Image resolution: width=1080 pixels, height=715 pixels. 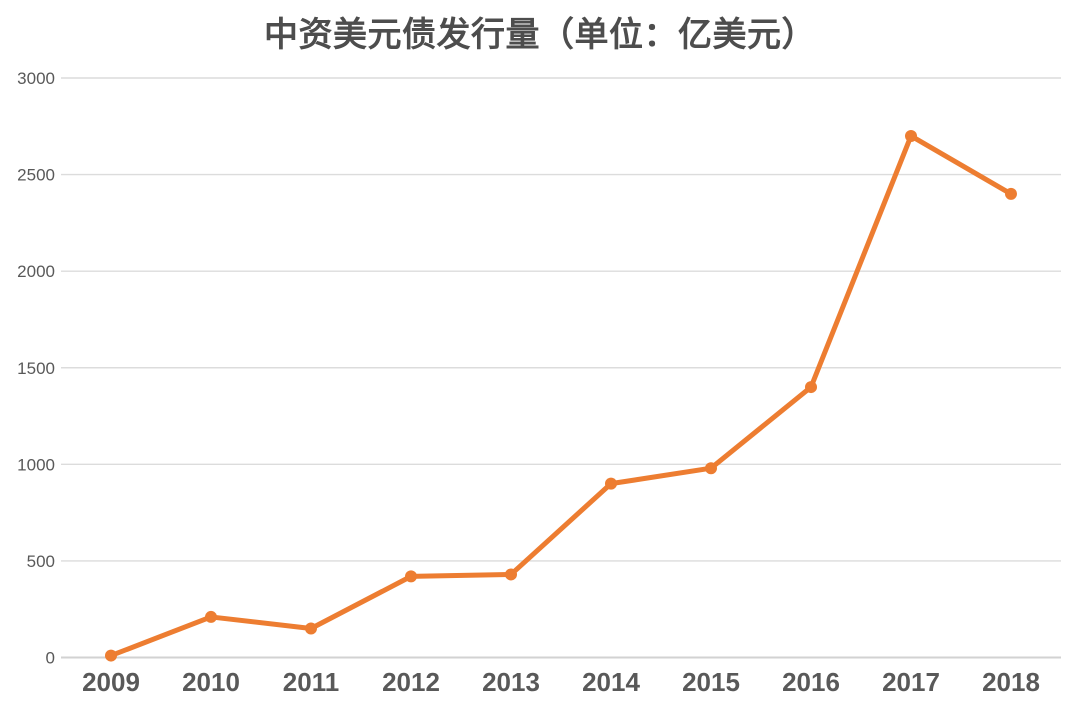 I want to click on y-axis-tick-label: 1500, so click(x=36, y=368).